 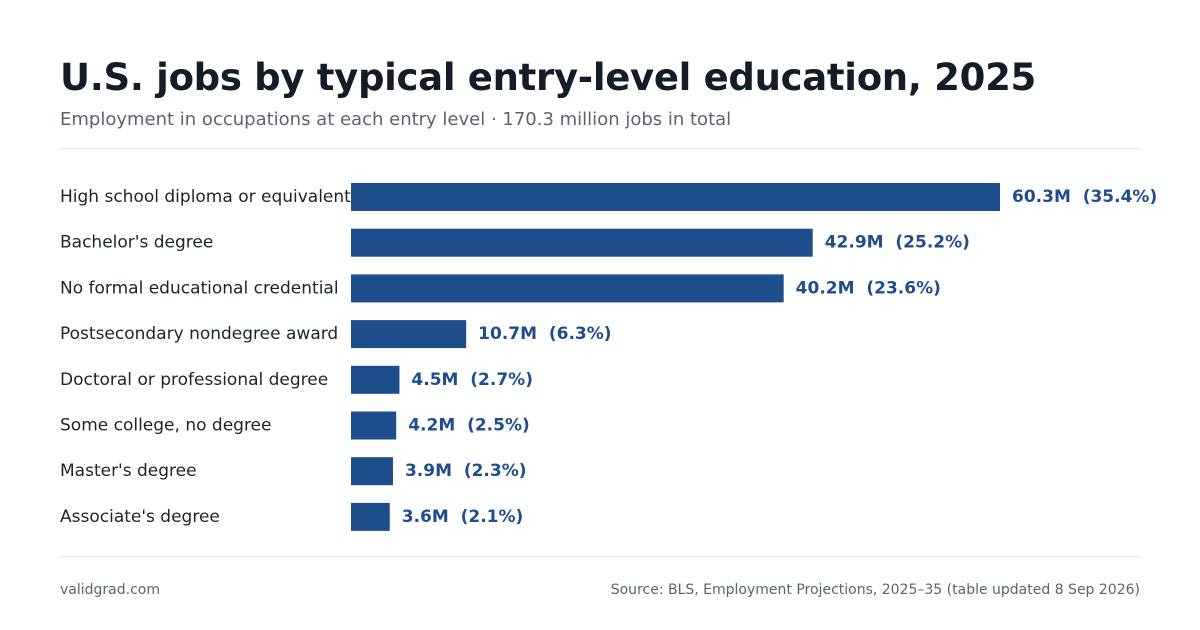 What do you see at coordinates (205, 197) in the screenshot?
I see `category-label-high-school-diploma-or-equivalent: High school diploma or equivalent` at bounding box center [205, 197].